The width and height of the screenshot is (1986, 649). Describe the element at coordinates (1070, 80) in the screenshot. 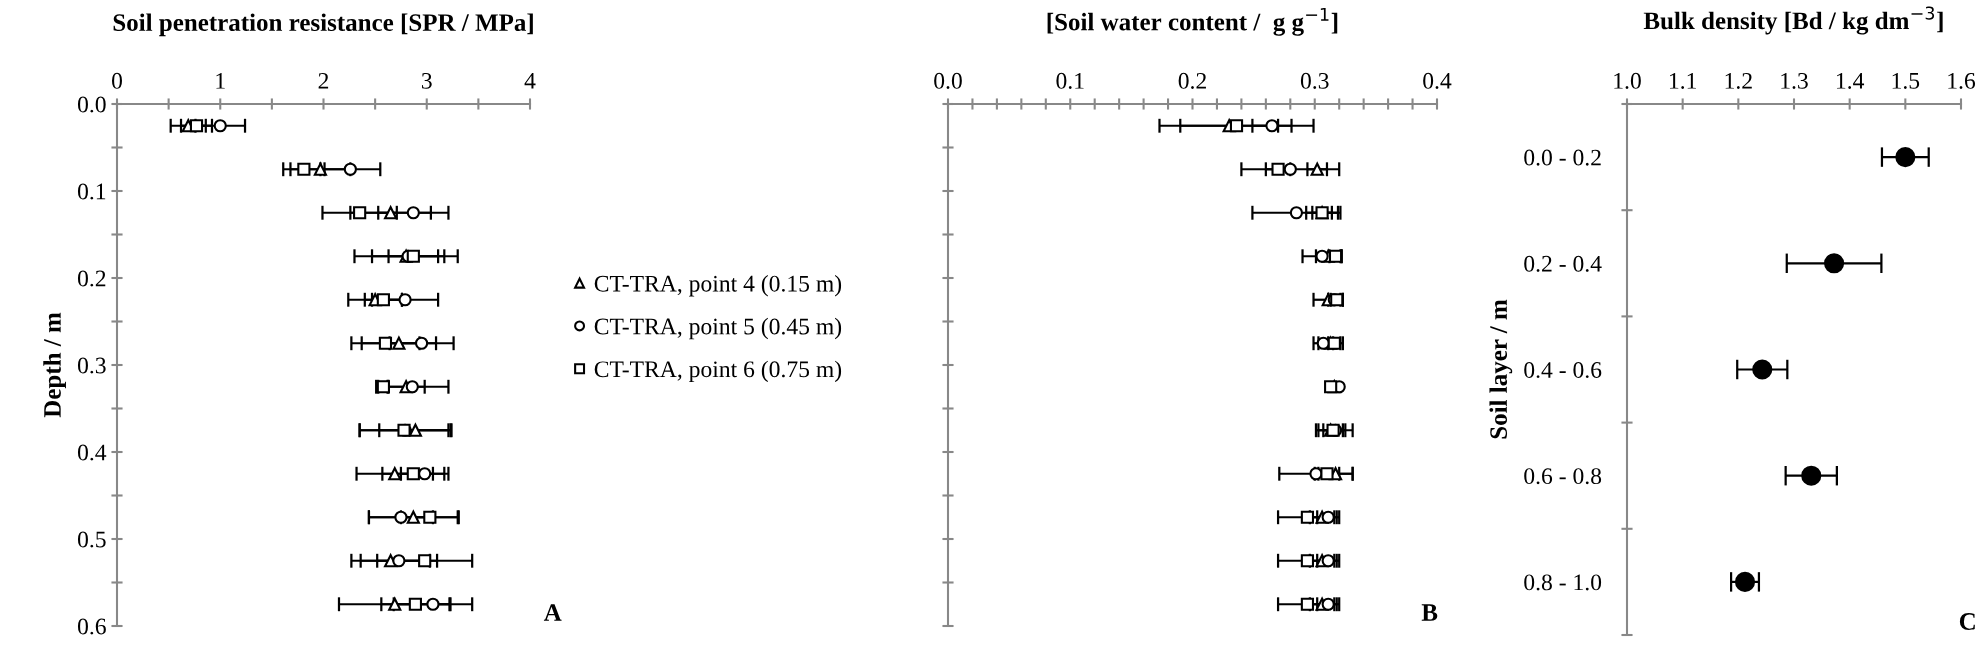

I see `x-tick-label: 0.1` at that location.